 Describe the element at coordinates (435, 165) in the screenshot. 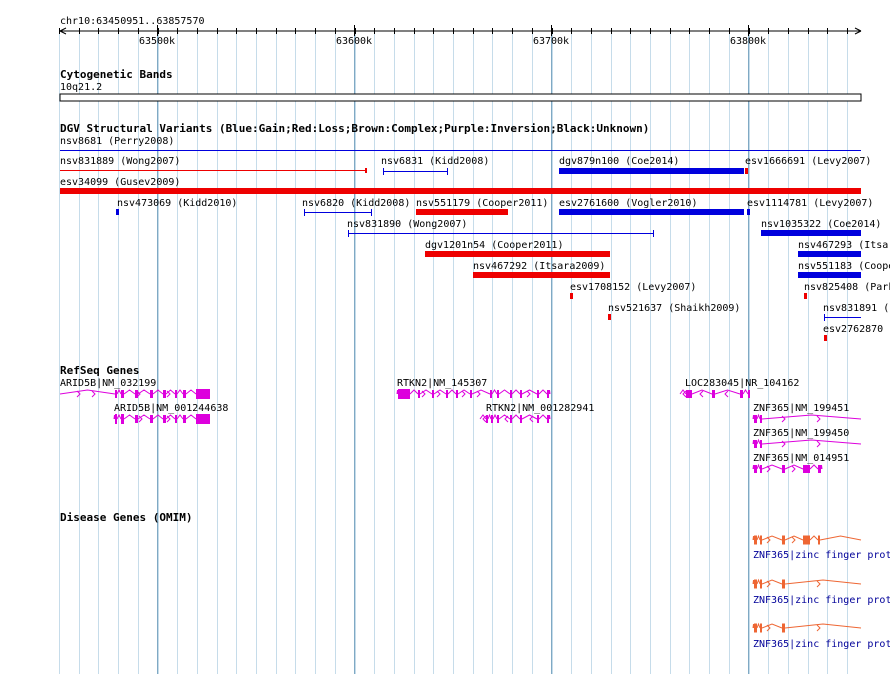

I see `dgv-feature: nsv6831 (Kidd2008)` at that location.